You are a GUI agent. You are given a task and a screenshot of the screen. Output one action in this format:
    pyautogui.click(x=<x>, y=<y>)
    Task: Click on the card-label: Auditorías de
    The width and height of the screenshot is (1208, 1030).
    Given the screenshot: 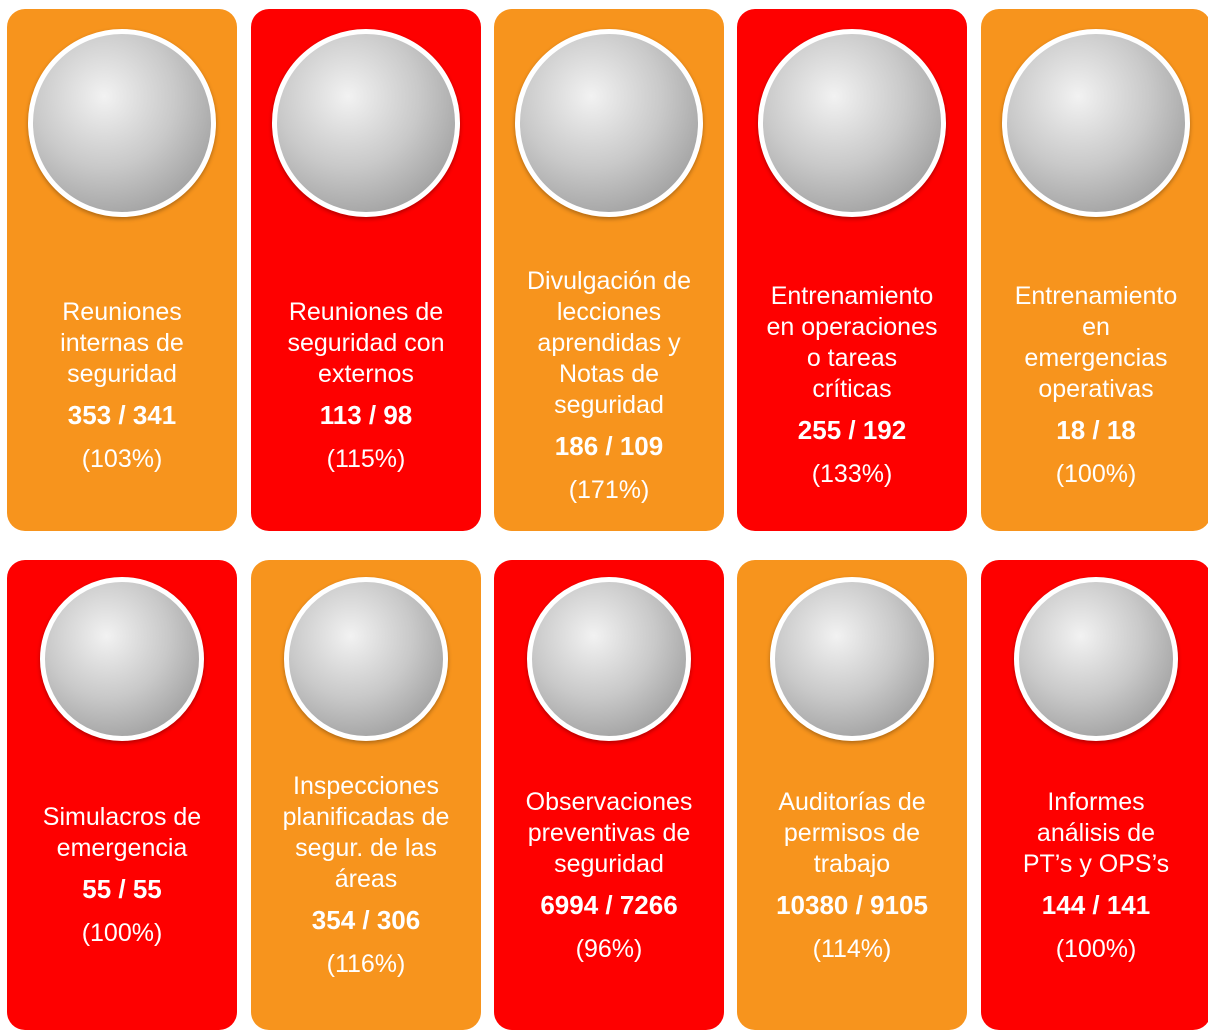 What is the action you would take?
    pyautogui.click(x=852, y=801)
    